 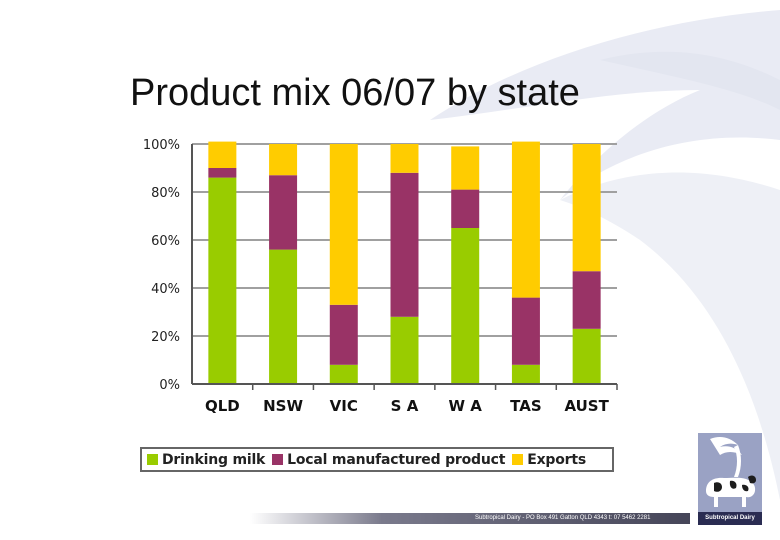 I want to click on legend-item: Drinking milk, so click(x=206, y=460).